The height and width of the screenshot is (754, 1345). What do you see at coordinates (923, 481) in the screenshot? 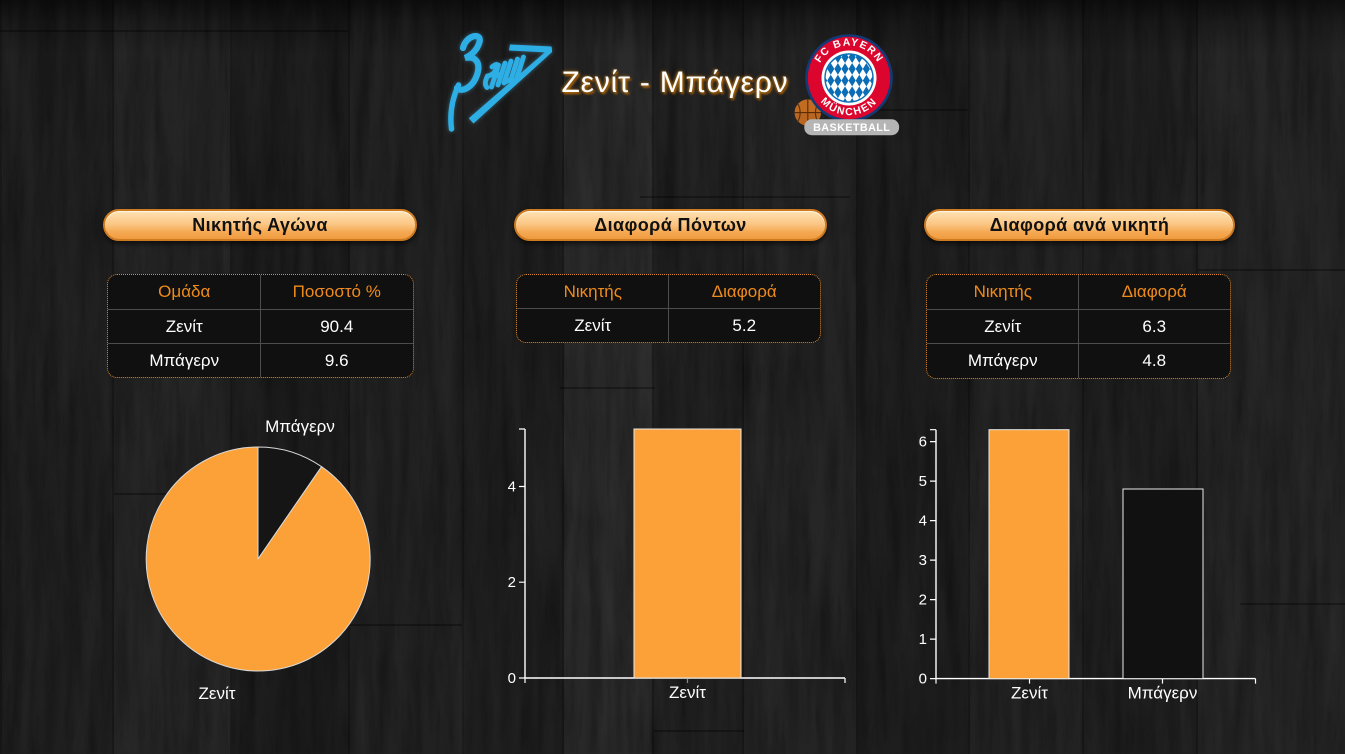
I see `svg-text: 5` at bounding box center [923, 481].